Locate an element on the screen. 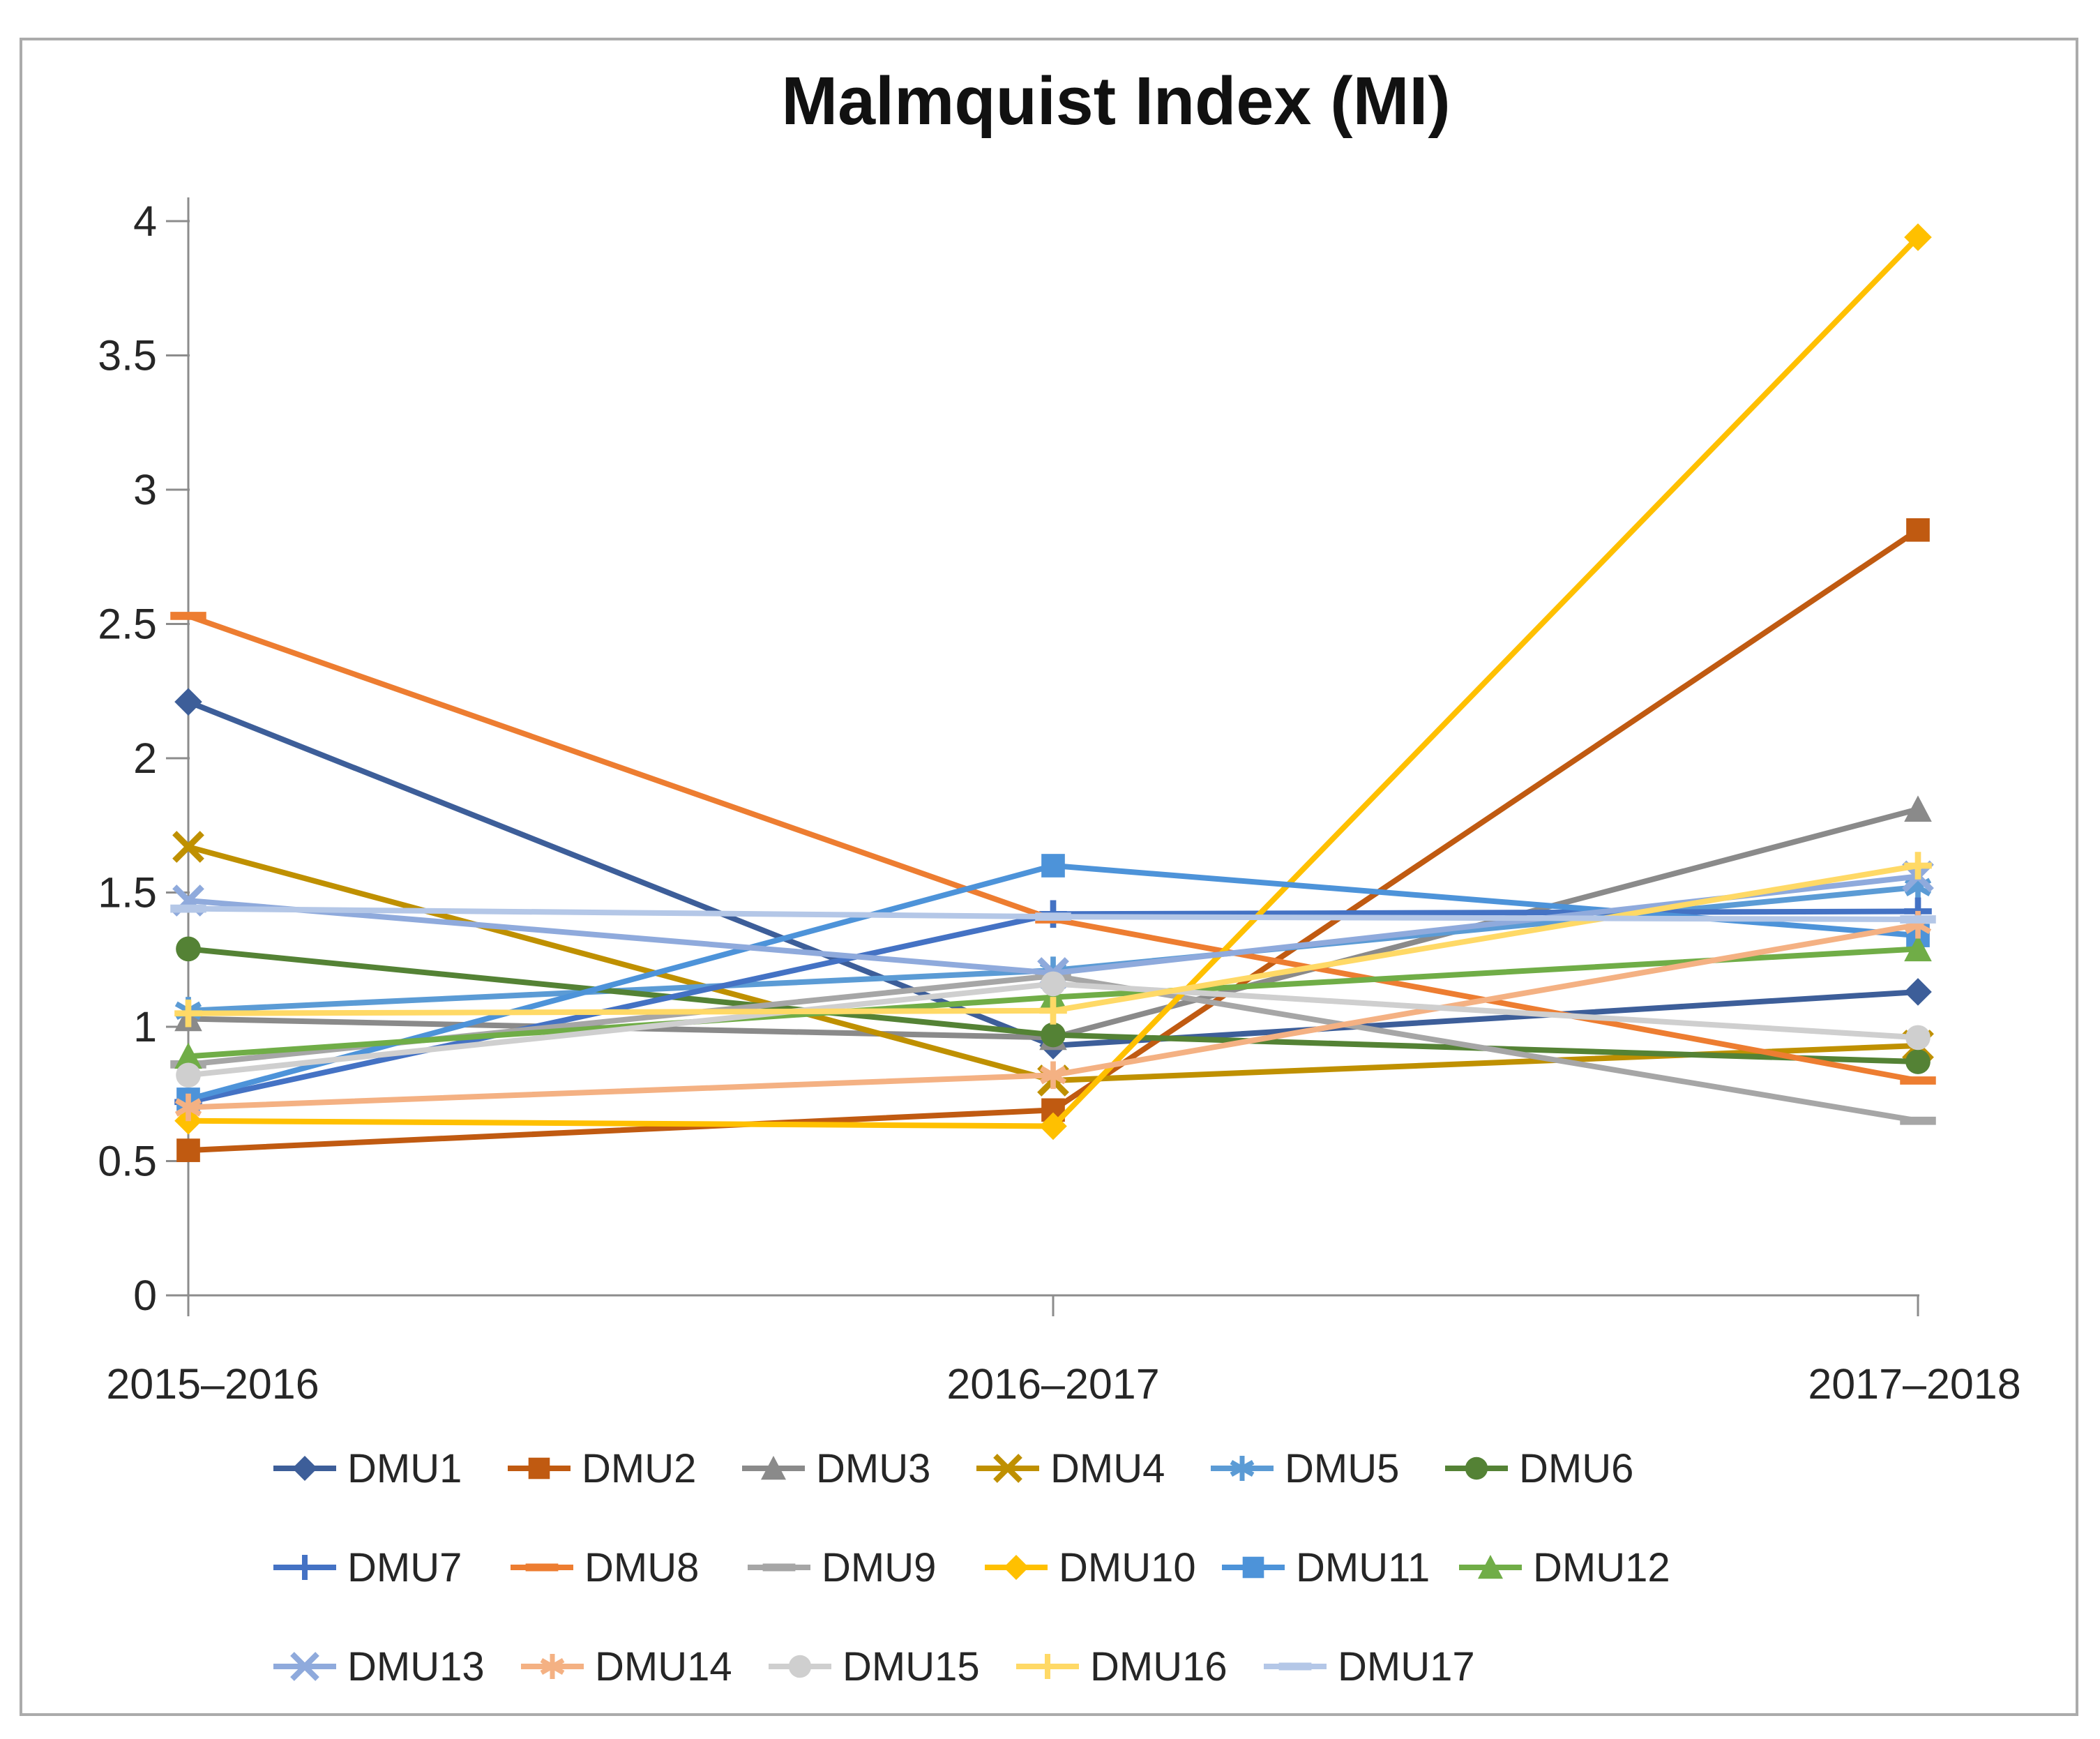  legend-item-DMU16: DMU16 is located at coordinates (1121, 1667).